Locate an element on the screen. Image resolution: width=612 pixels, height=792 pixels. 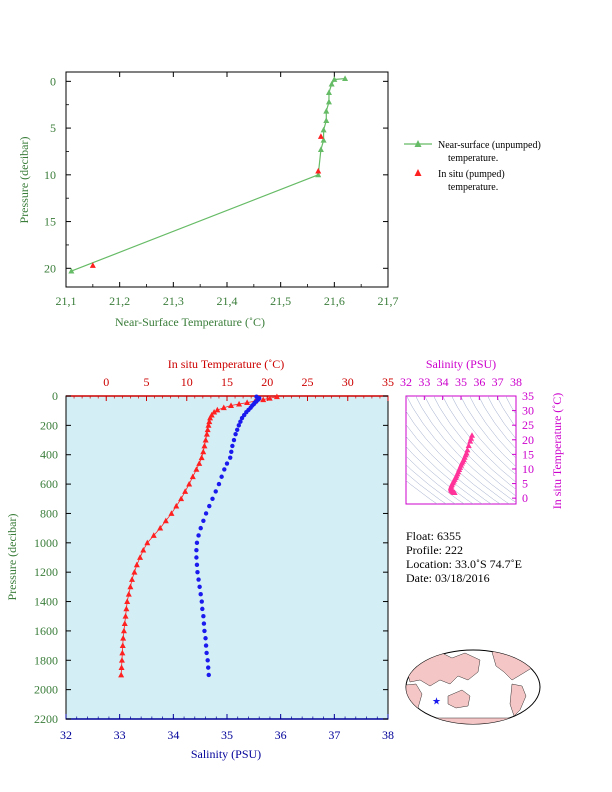
legend-label-pumped-1: In situ (pumped) is located at coordinates (471, 174).